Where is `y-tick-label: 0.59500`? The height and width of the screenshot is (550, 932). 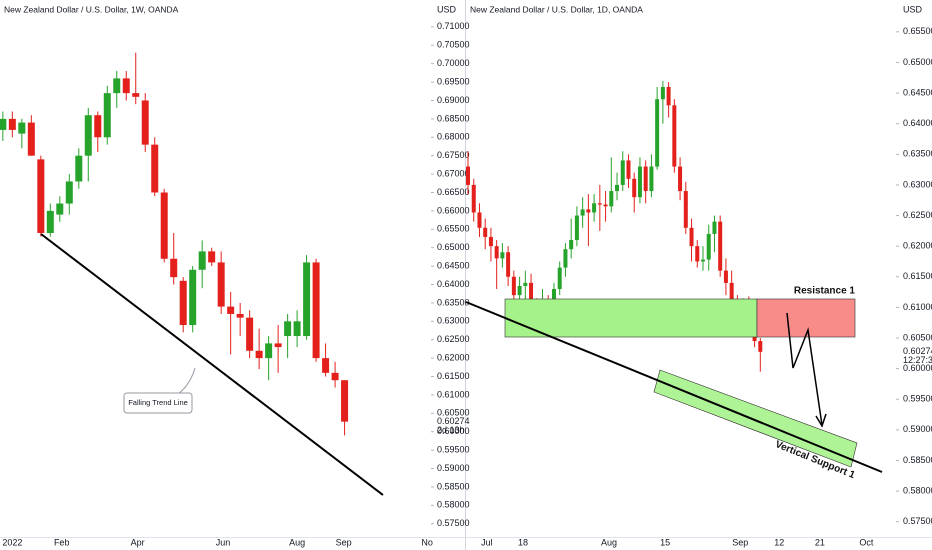
y-tick-label: 0.59500 is located at coordinates (453, 450).